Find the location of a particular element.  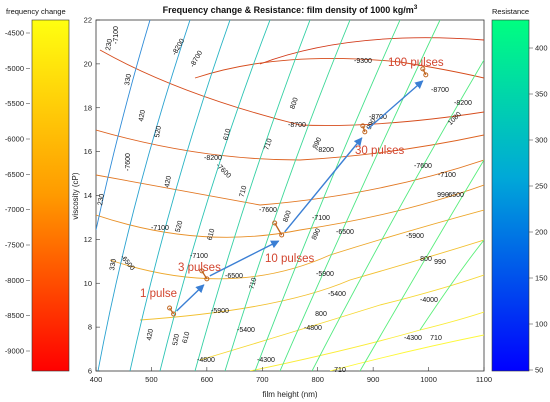

colorbar-tick-label: -7000 is located at coordinates (14, 209).